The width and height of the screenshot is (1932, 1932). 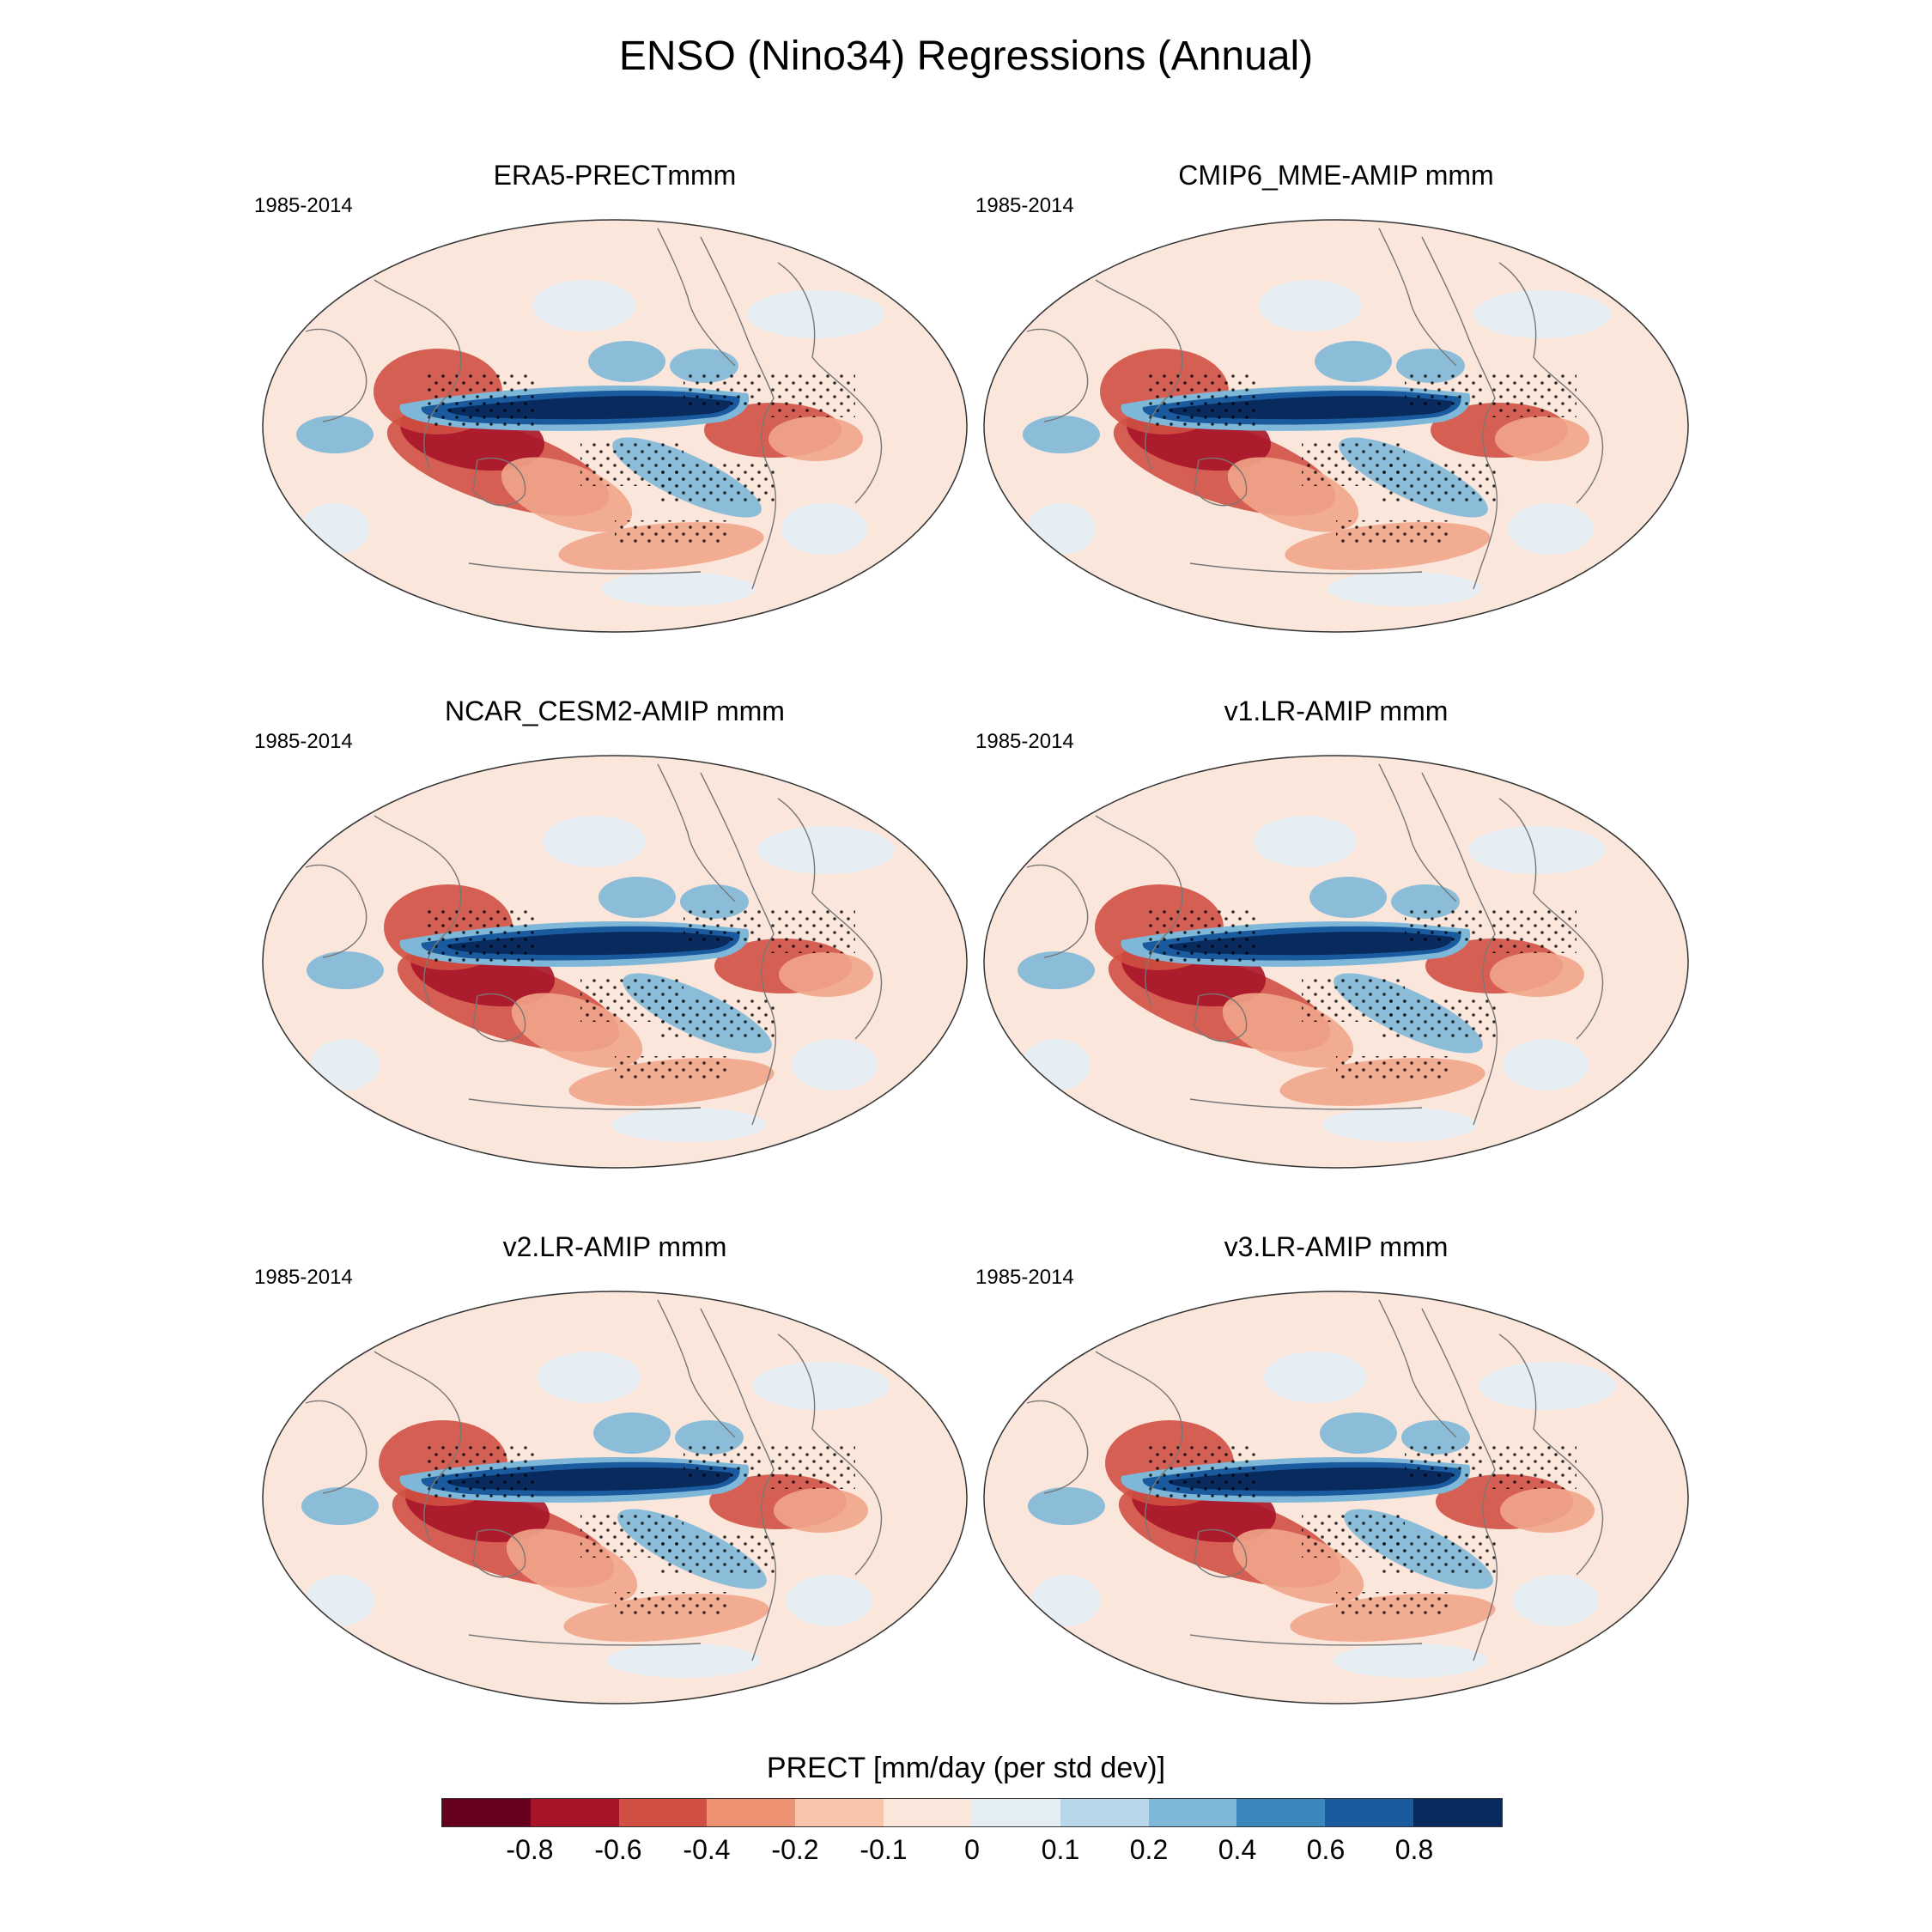 I want to click on colorbar-tick-label: 0.2, so click(x=1149, y=1850).